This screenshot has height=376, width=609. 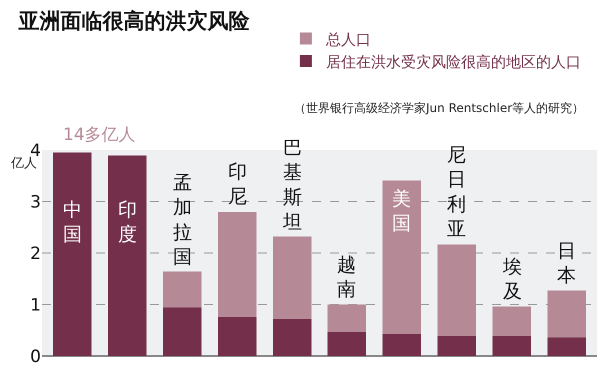 What do you see at coordinates (127, 222) in the screenshot?
I see `x-tick-label: 印度` at bounding box center [127, 222].